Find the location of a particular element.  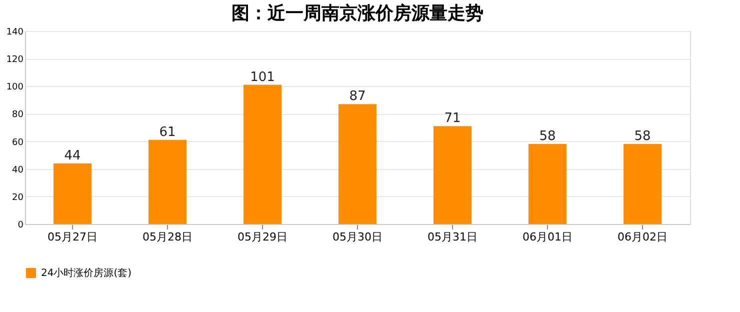

x-tick-label: 05月28日 is located at coordinates (167, 237).